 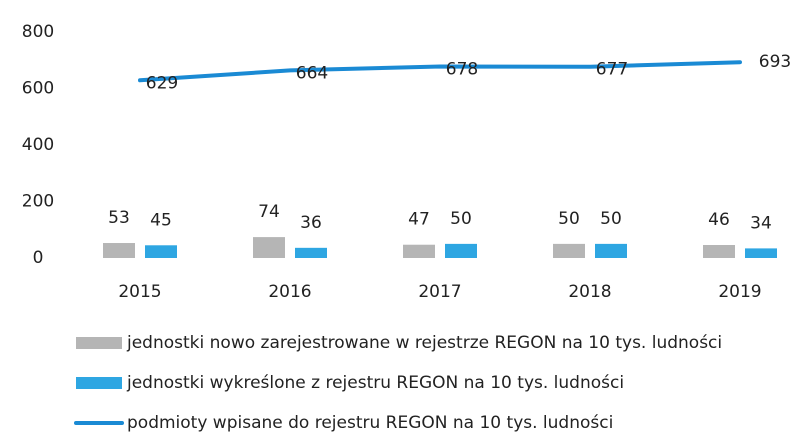 I want to click on x-tick-label: 2015, so click(x=139, y=292).